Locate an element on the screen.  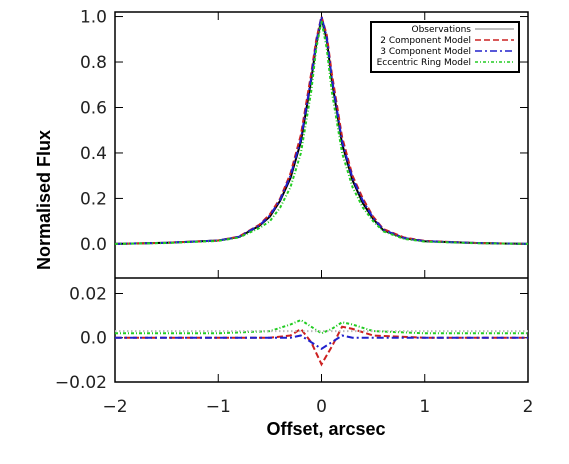
top-y-tick-label: 0.8 is located at coordinates (93, 63).